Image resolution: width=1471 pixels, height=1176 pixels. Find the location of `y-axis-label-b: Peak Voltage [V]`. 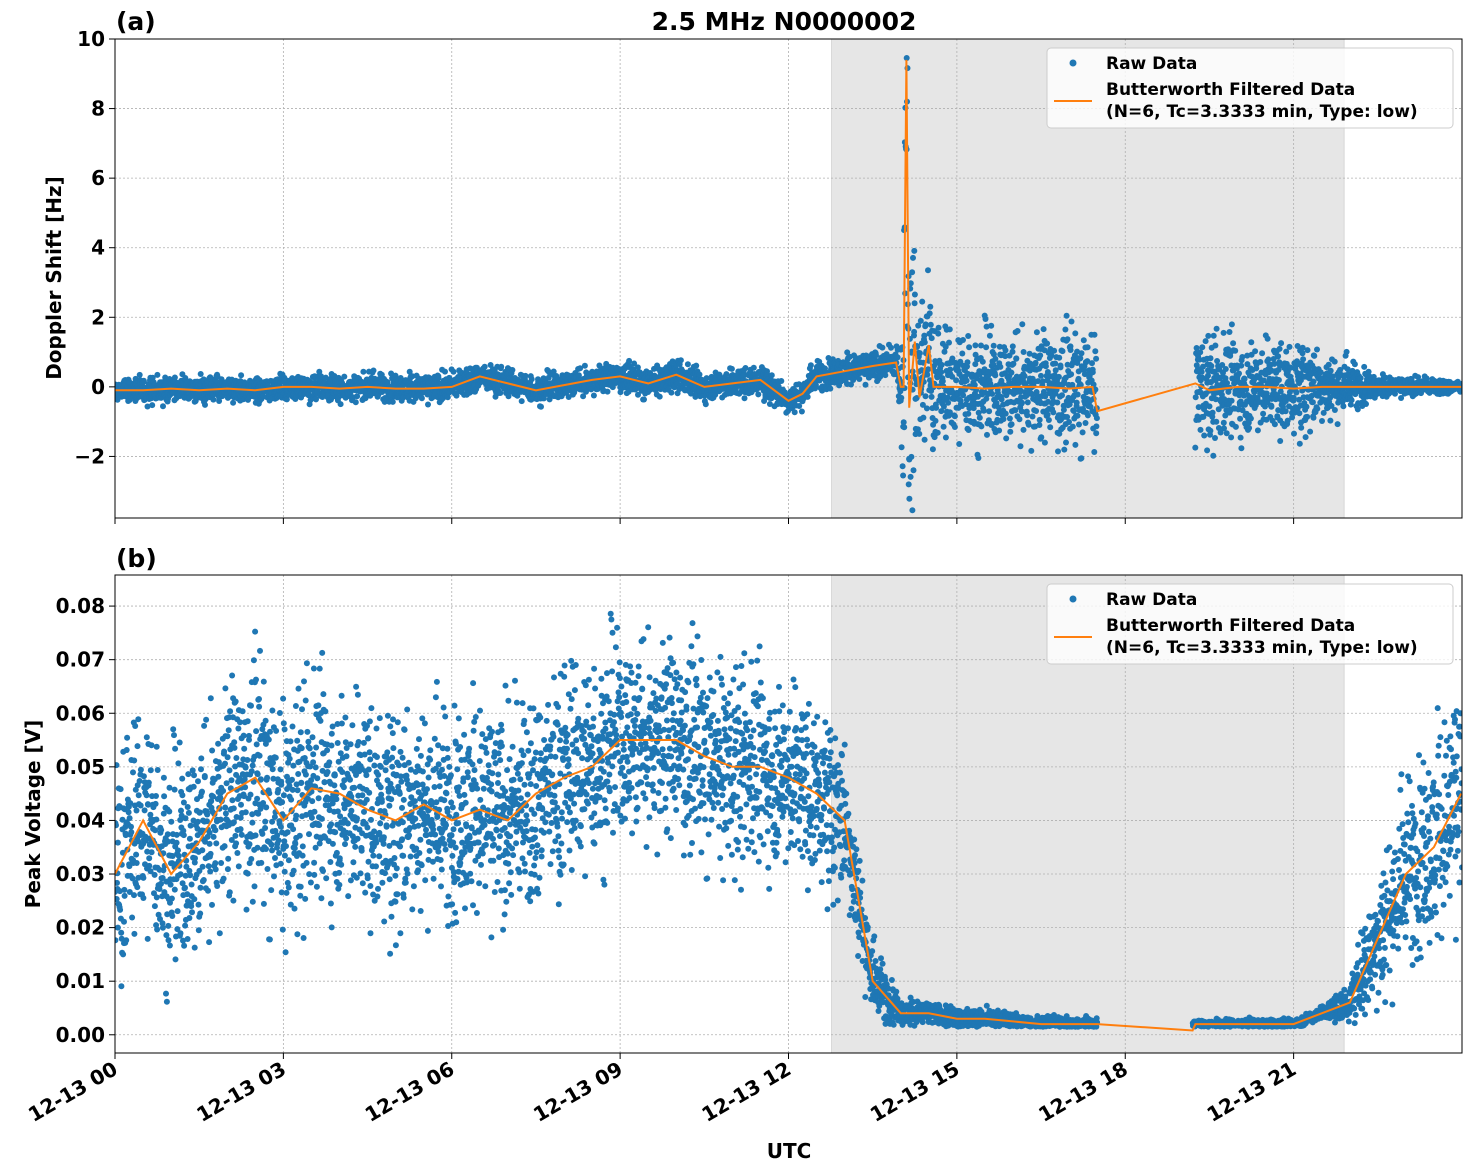

y-axis-label-b: Peak Voltage [V] is located at coordinates (33, 814).